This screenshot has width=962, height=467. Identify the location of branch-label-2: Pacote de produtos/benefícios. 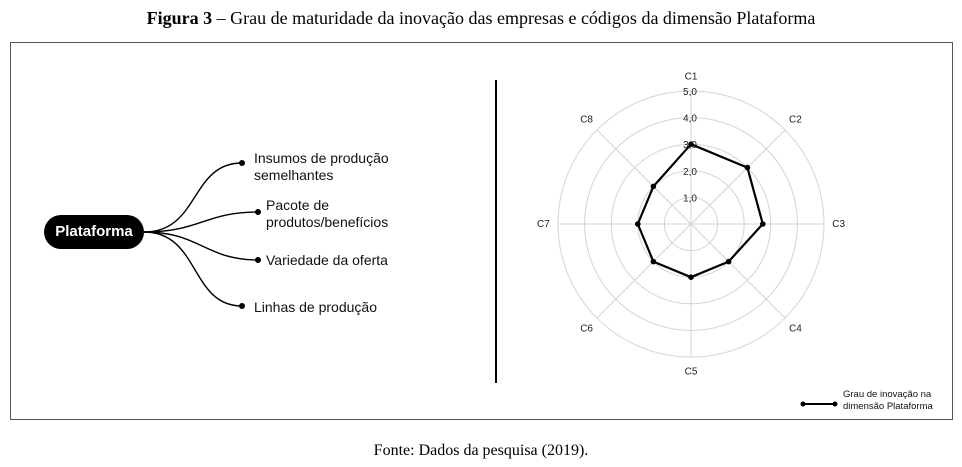
(327, 214).